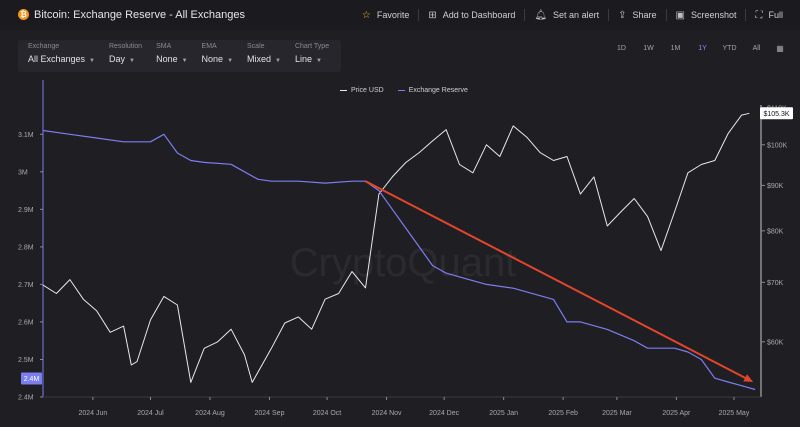  Describe the element at coordinates (622, 15) in the screenshot. I see `share-icon: ⇪` at that location.